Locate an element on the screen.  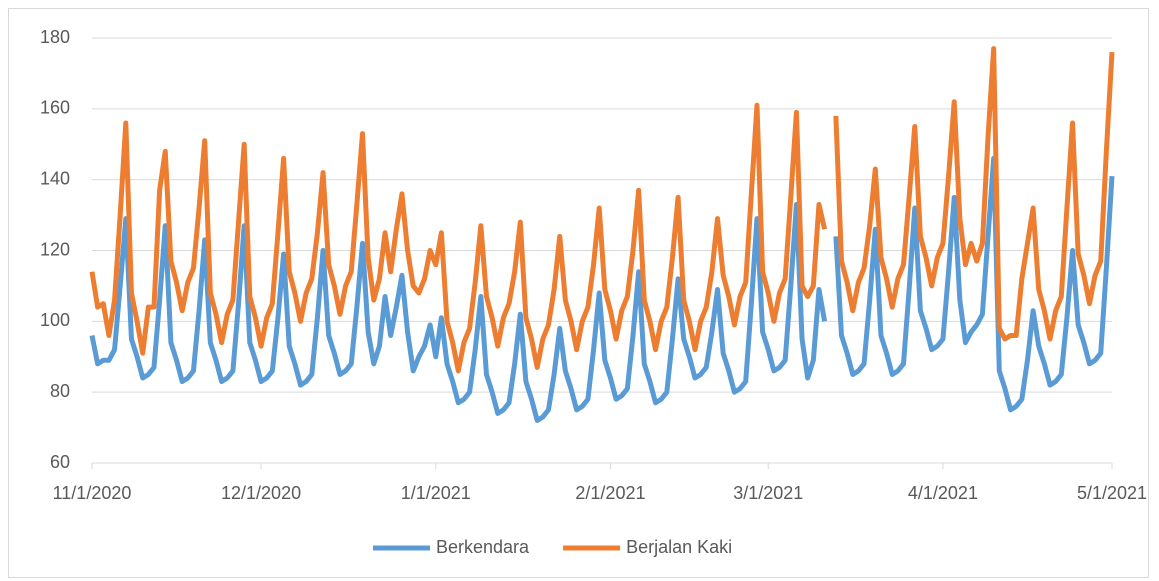
legend-label: Berkendara is located at coordinates (483, 547).